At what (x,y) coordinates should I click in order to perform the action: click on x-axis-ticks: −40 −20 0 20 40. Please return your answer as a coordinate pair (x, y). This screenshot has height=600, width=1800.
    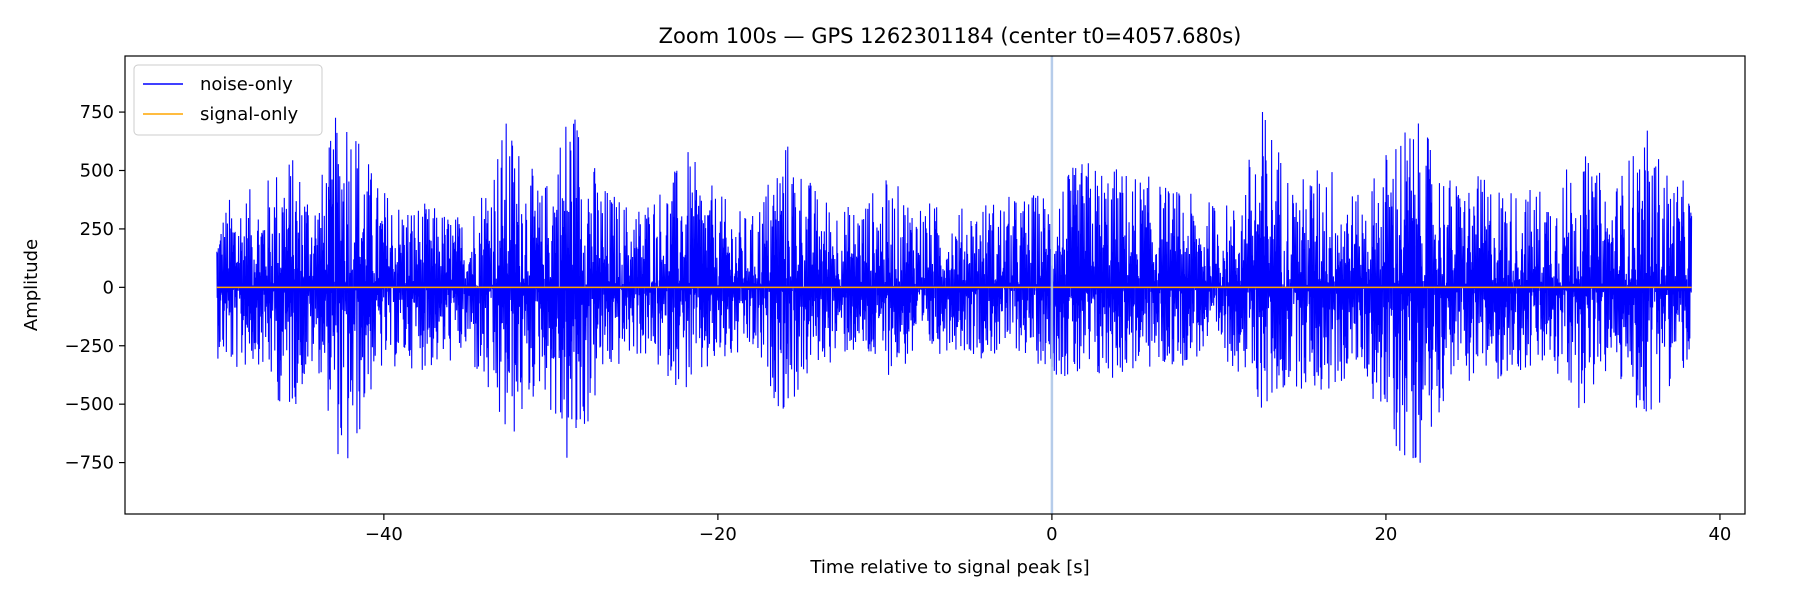
    Looking at the image, I should click on (1048, 529).